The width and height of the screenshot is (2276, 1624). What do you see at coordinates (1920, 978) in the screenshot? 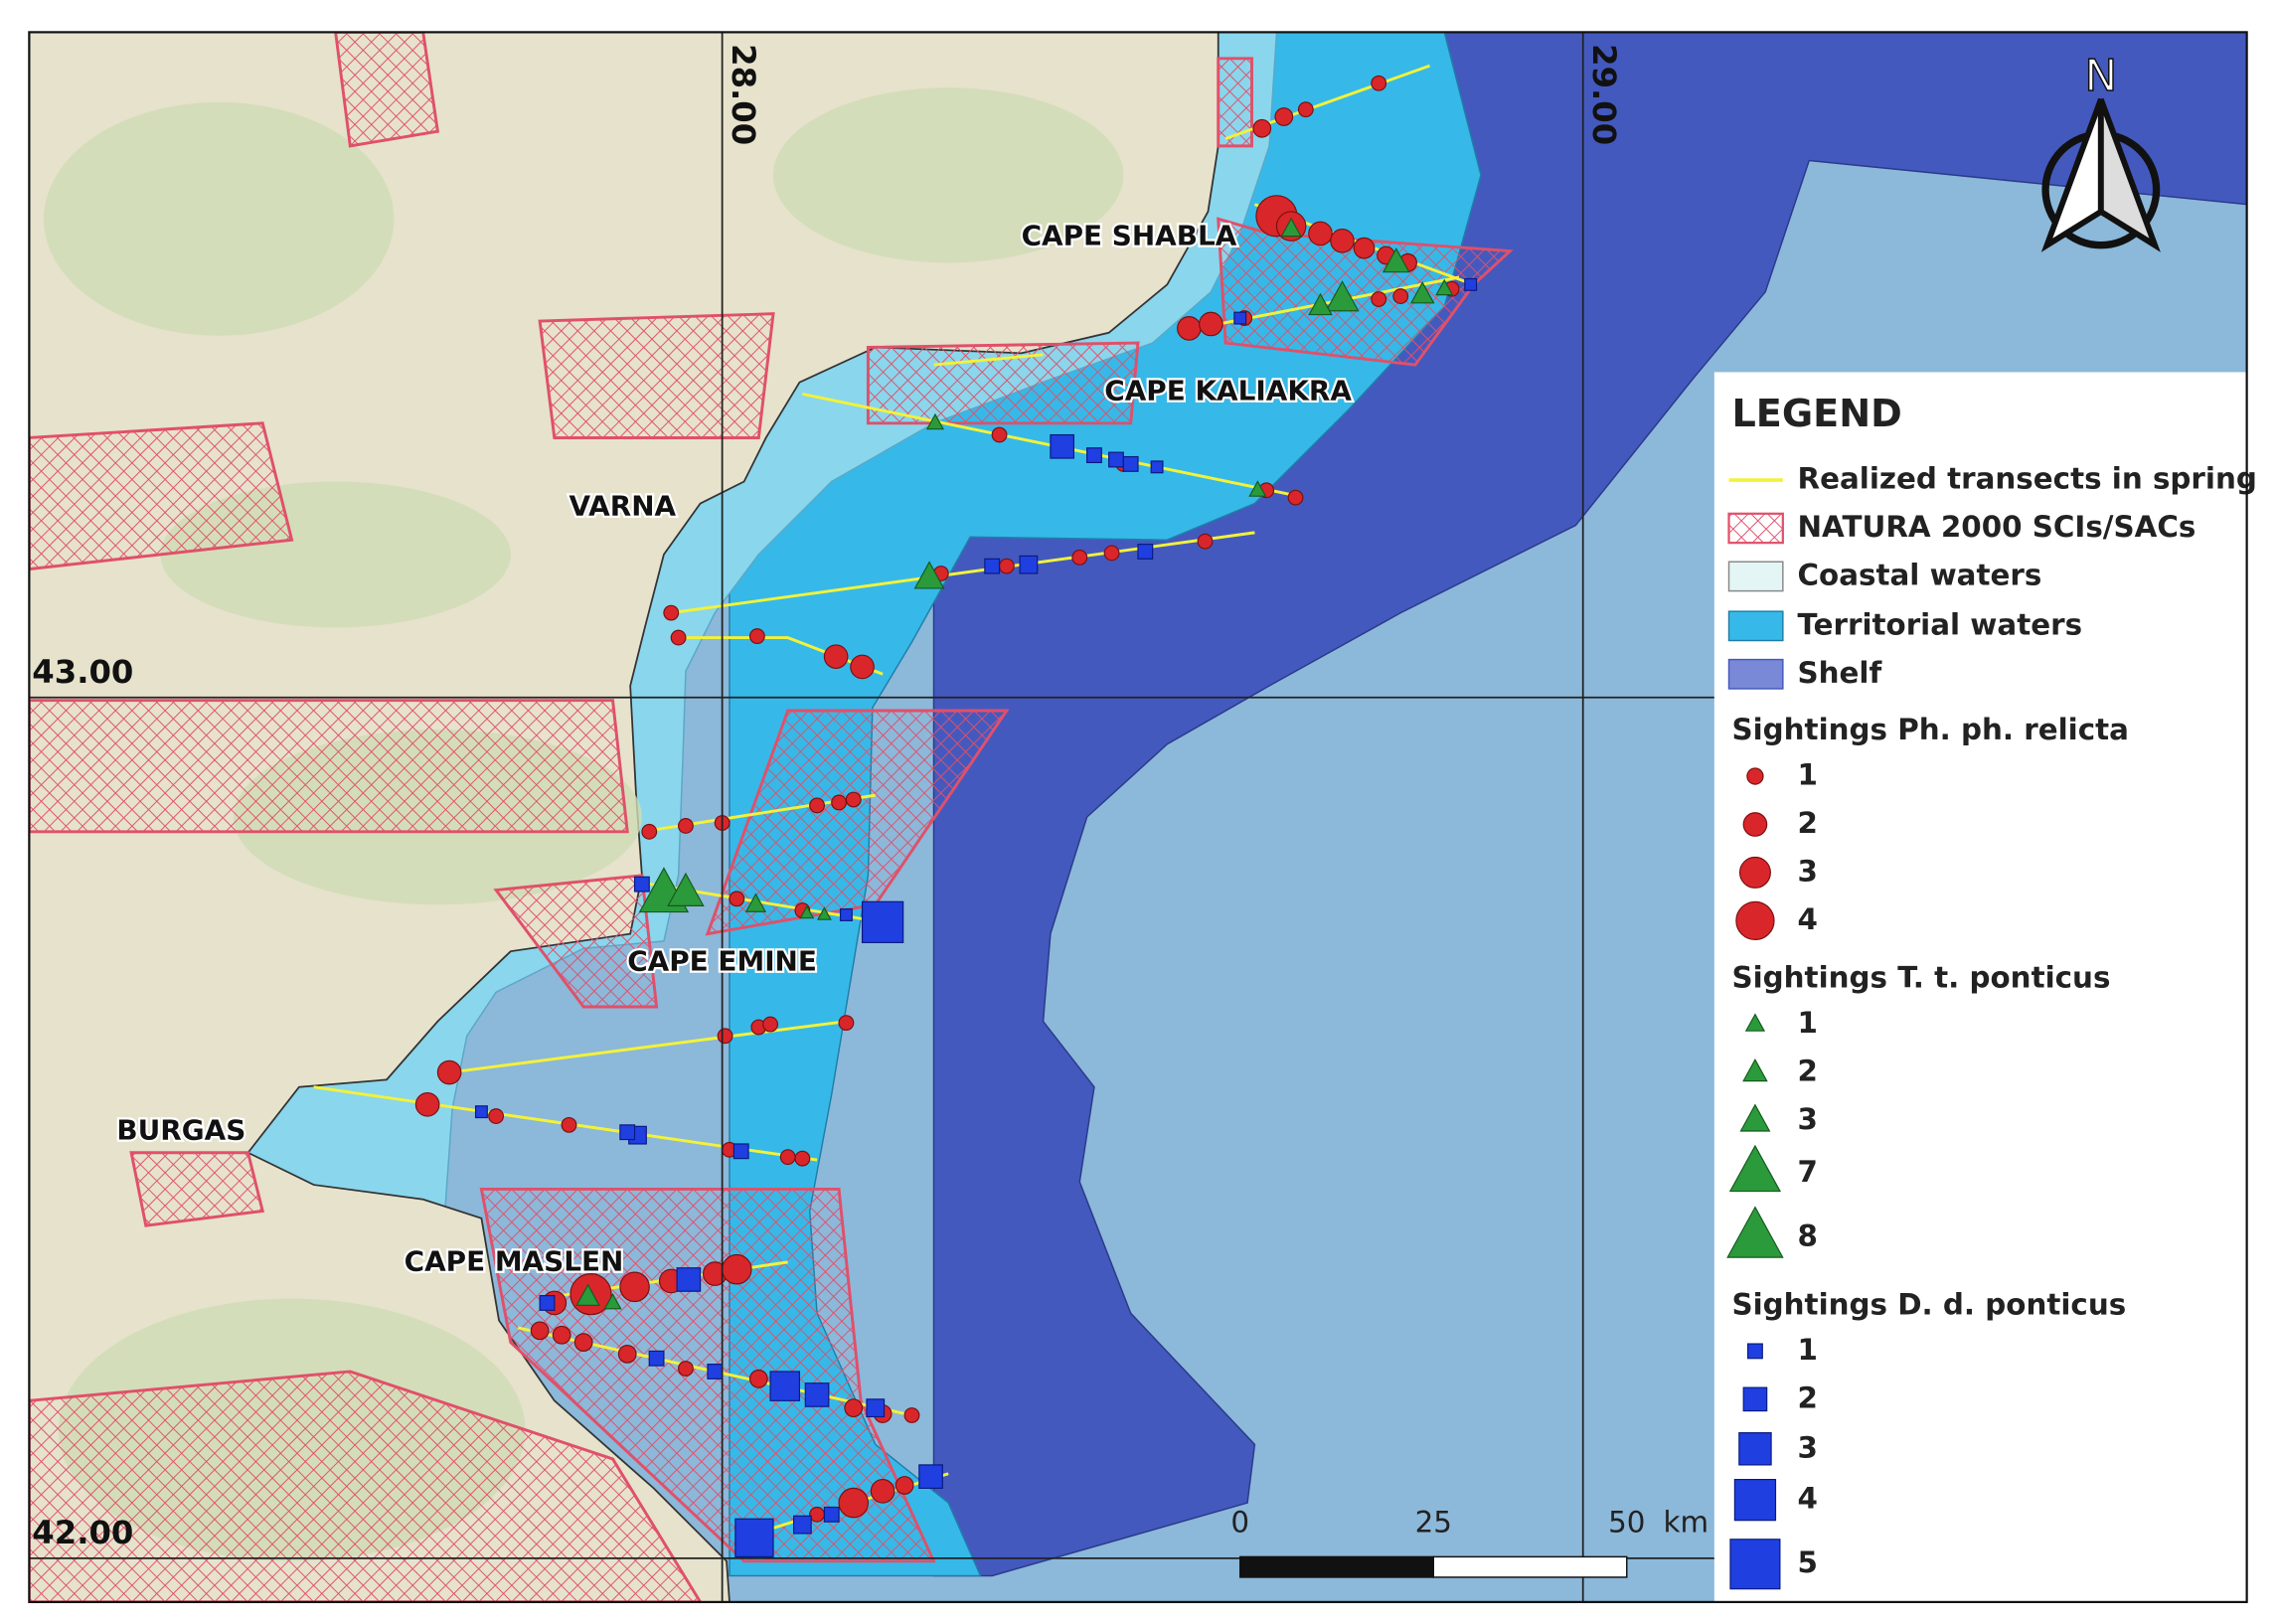
I see `legend-group-title: Sightings T. t. ponticus` at bounding box center [1920, 978].